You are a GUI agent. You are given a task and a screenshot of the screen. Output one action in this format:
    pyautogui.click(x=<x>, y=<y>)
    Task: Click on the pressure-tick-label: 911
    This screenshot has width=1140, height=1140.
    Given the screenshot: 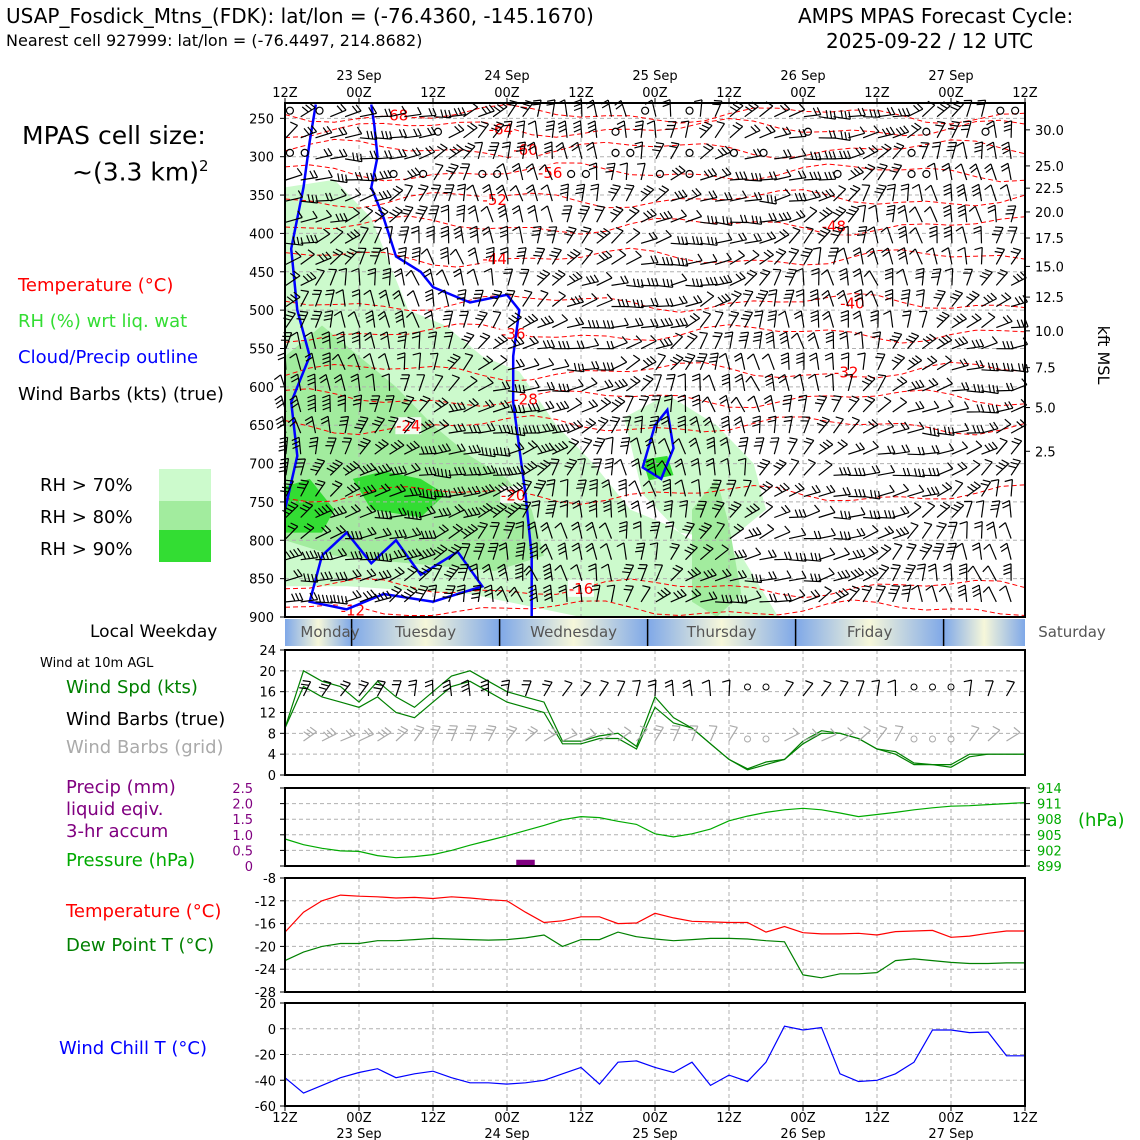 What is the action you would take?
    pyautogui.click(x=1049, y=805)
    